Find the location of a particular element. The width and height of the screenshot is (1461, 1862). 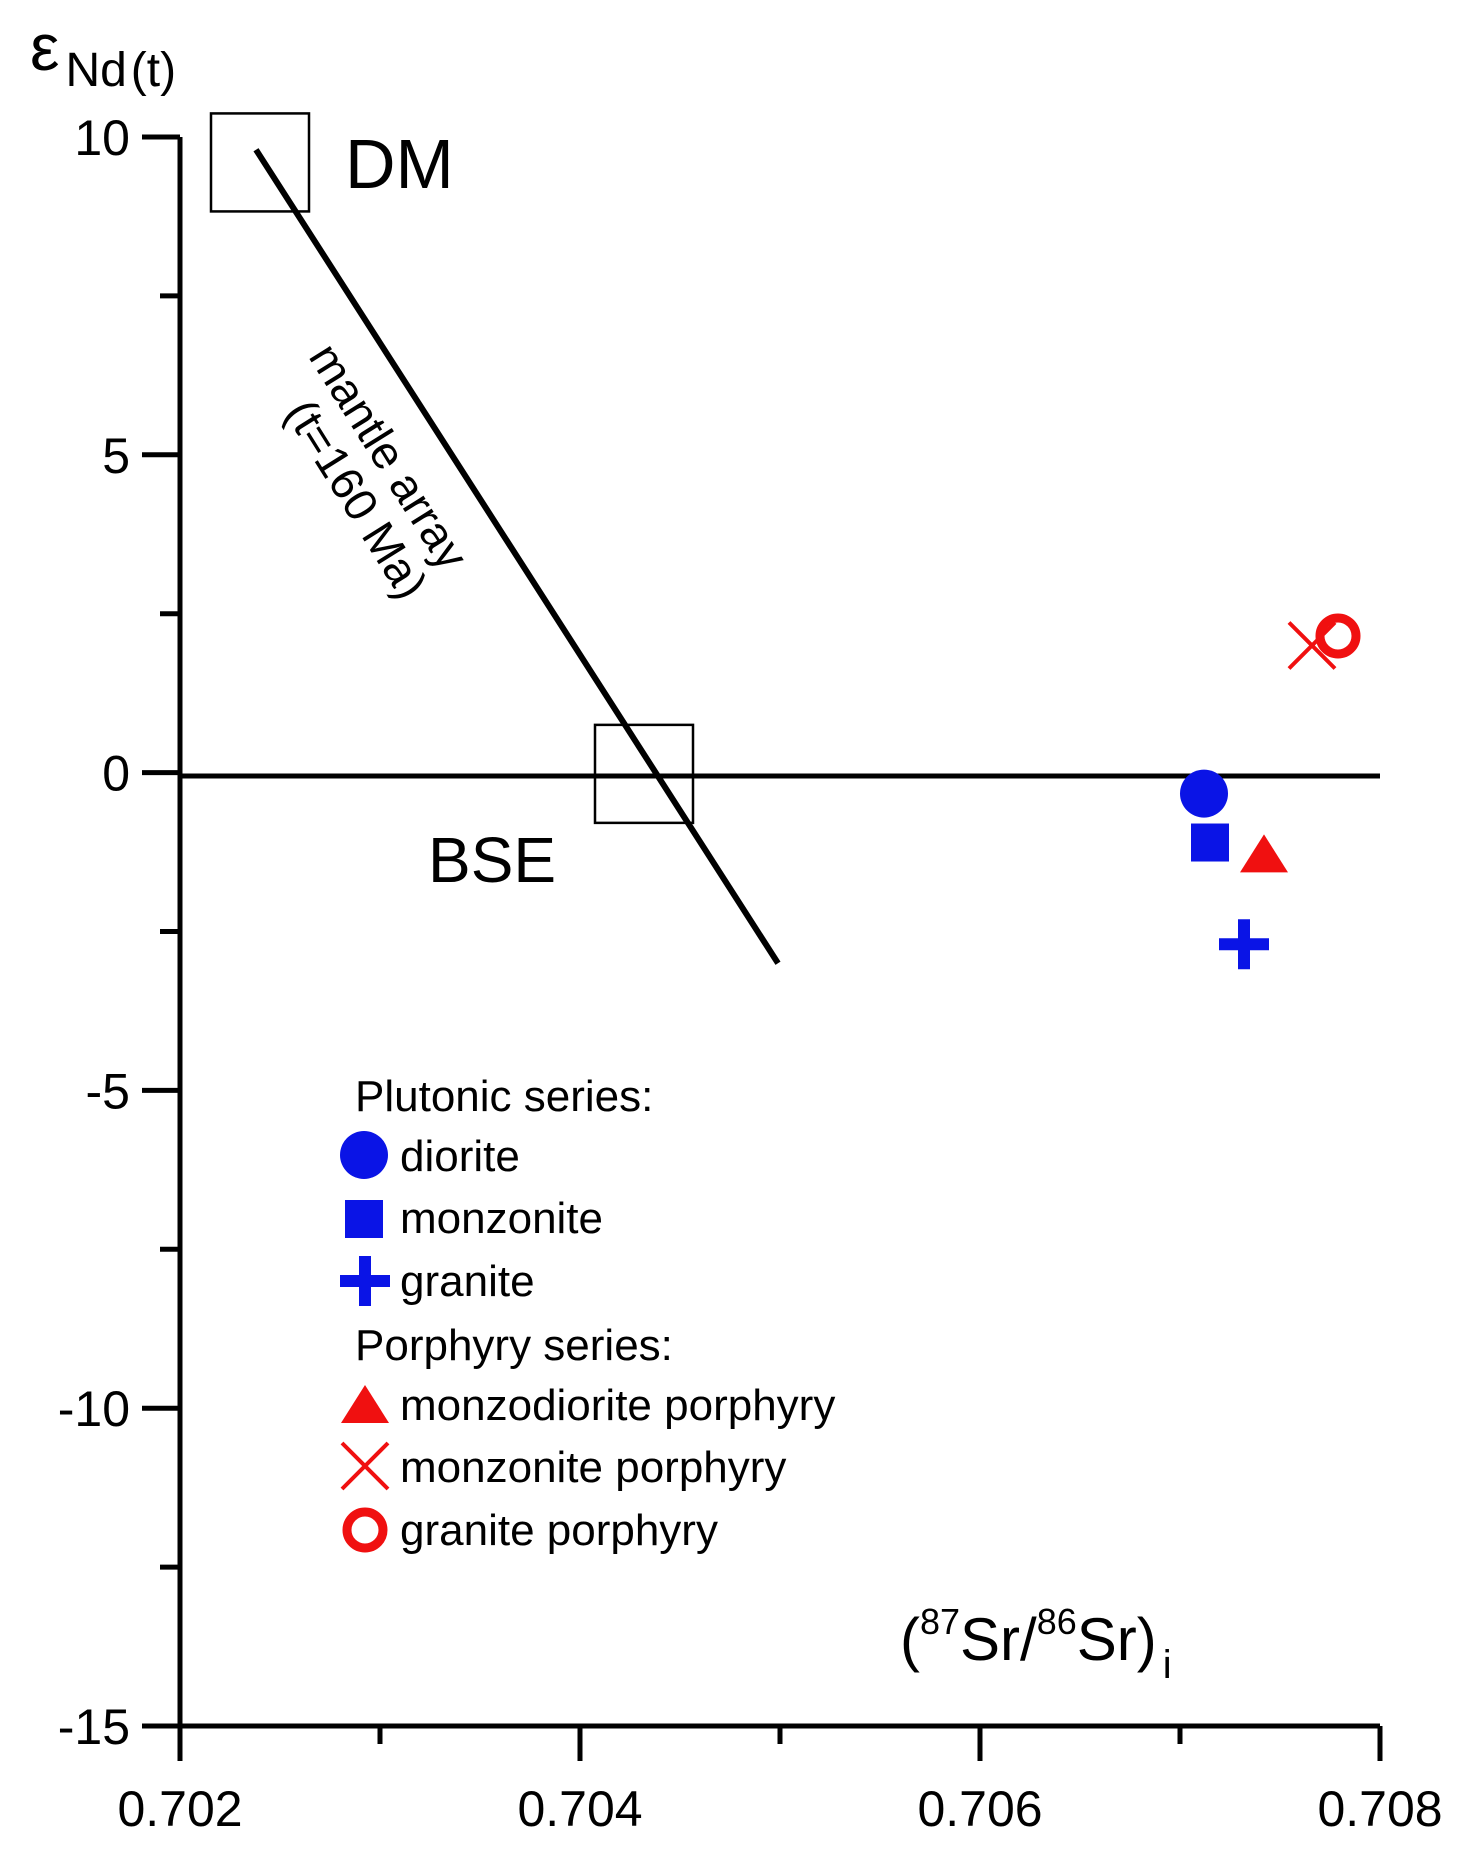

dm-label: DM is located at coordinates (399, 164).